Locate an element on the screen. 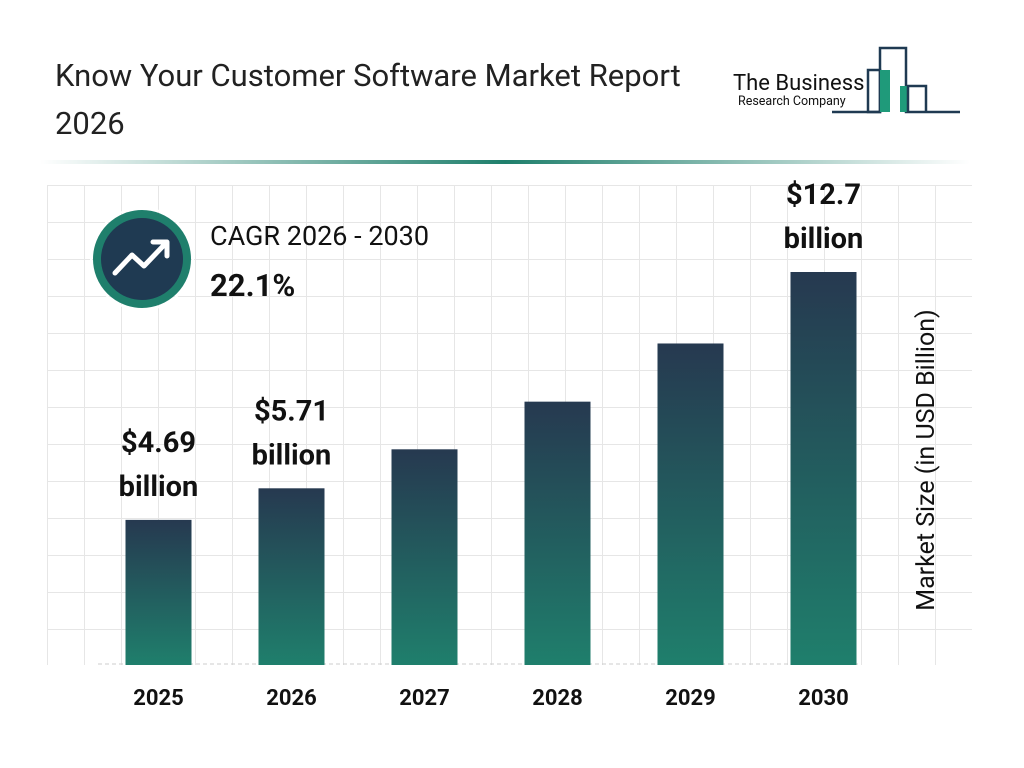  separator is located at coordinates (505, 162).